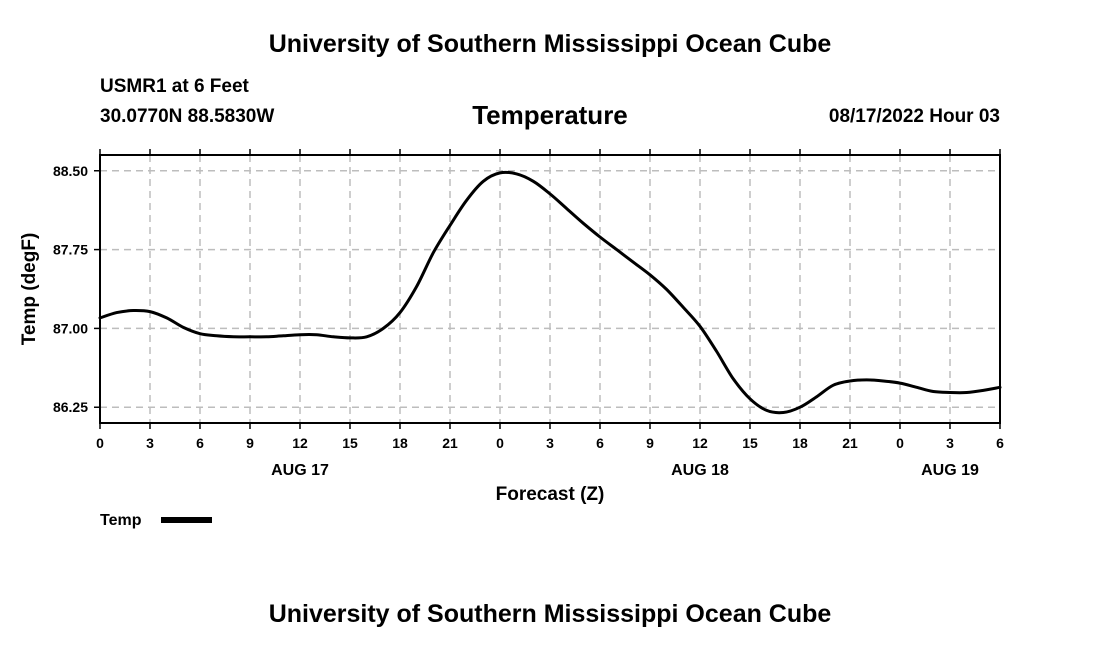 The height and width of the screenshot is (650, 1100). I want to click on y-tick-label: 88.50, so click(70, 171).